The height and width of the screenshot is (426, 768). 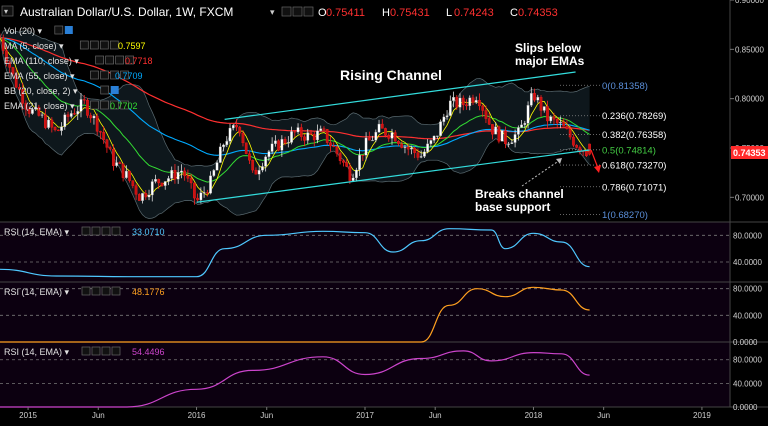 What do you see at coordinates (148, 292) in the screenshot?
I see `rsi-value: 48.1776` at bounding box center [148, 292].